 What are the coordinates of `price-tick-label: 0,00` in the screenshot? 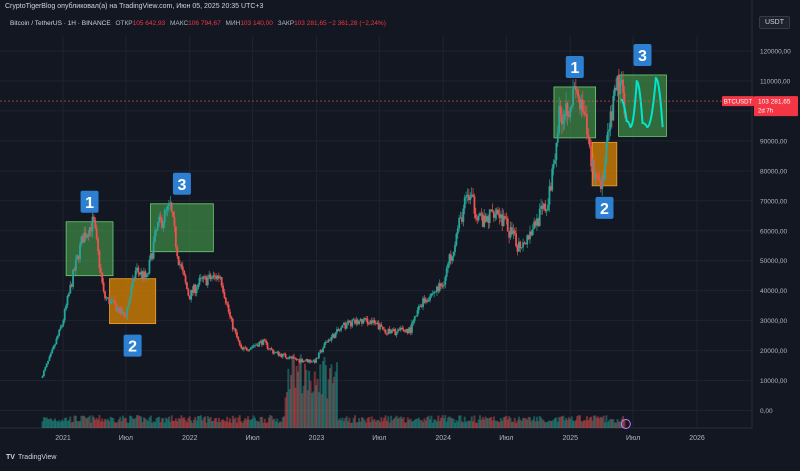 It's located at (766, 411).